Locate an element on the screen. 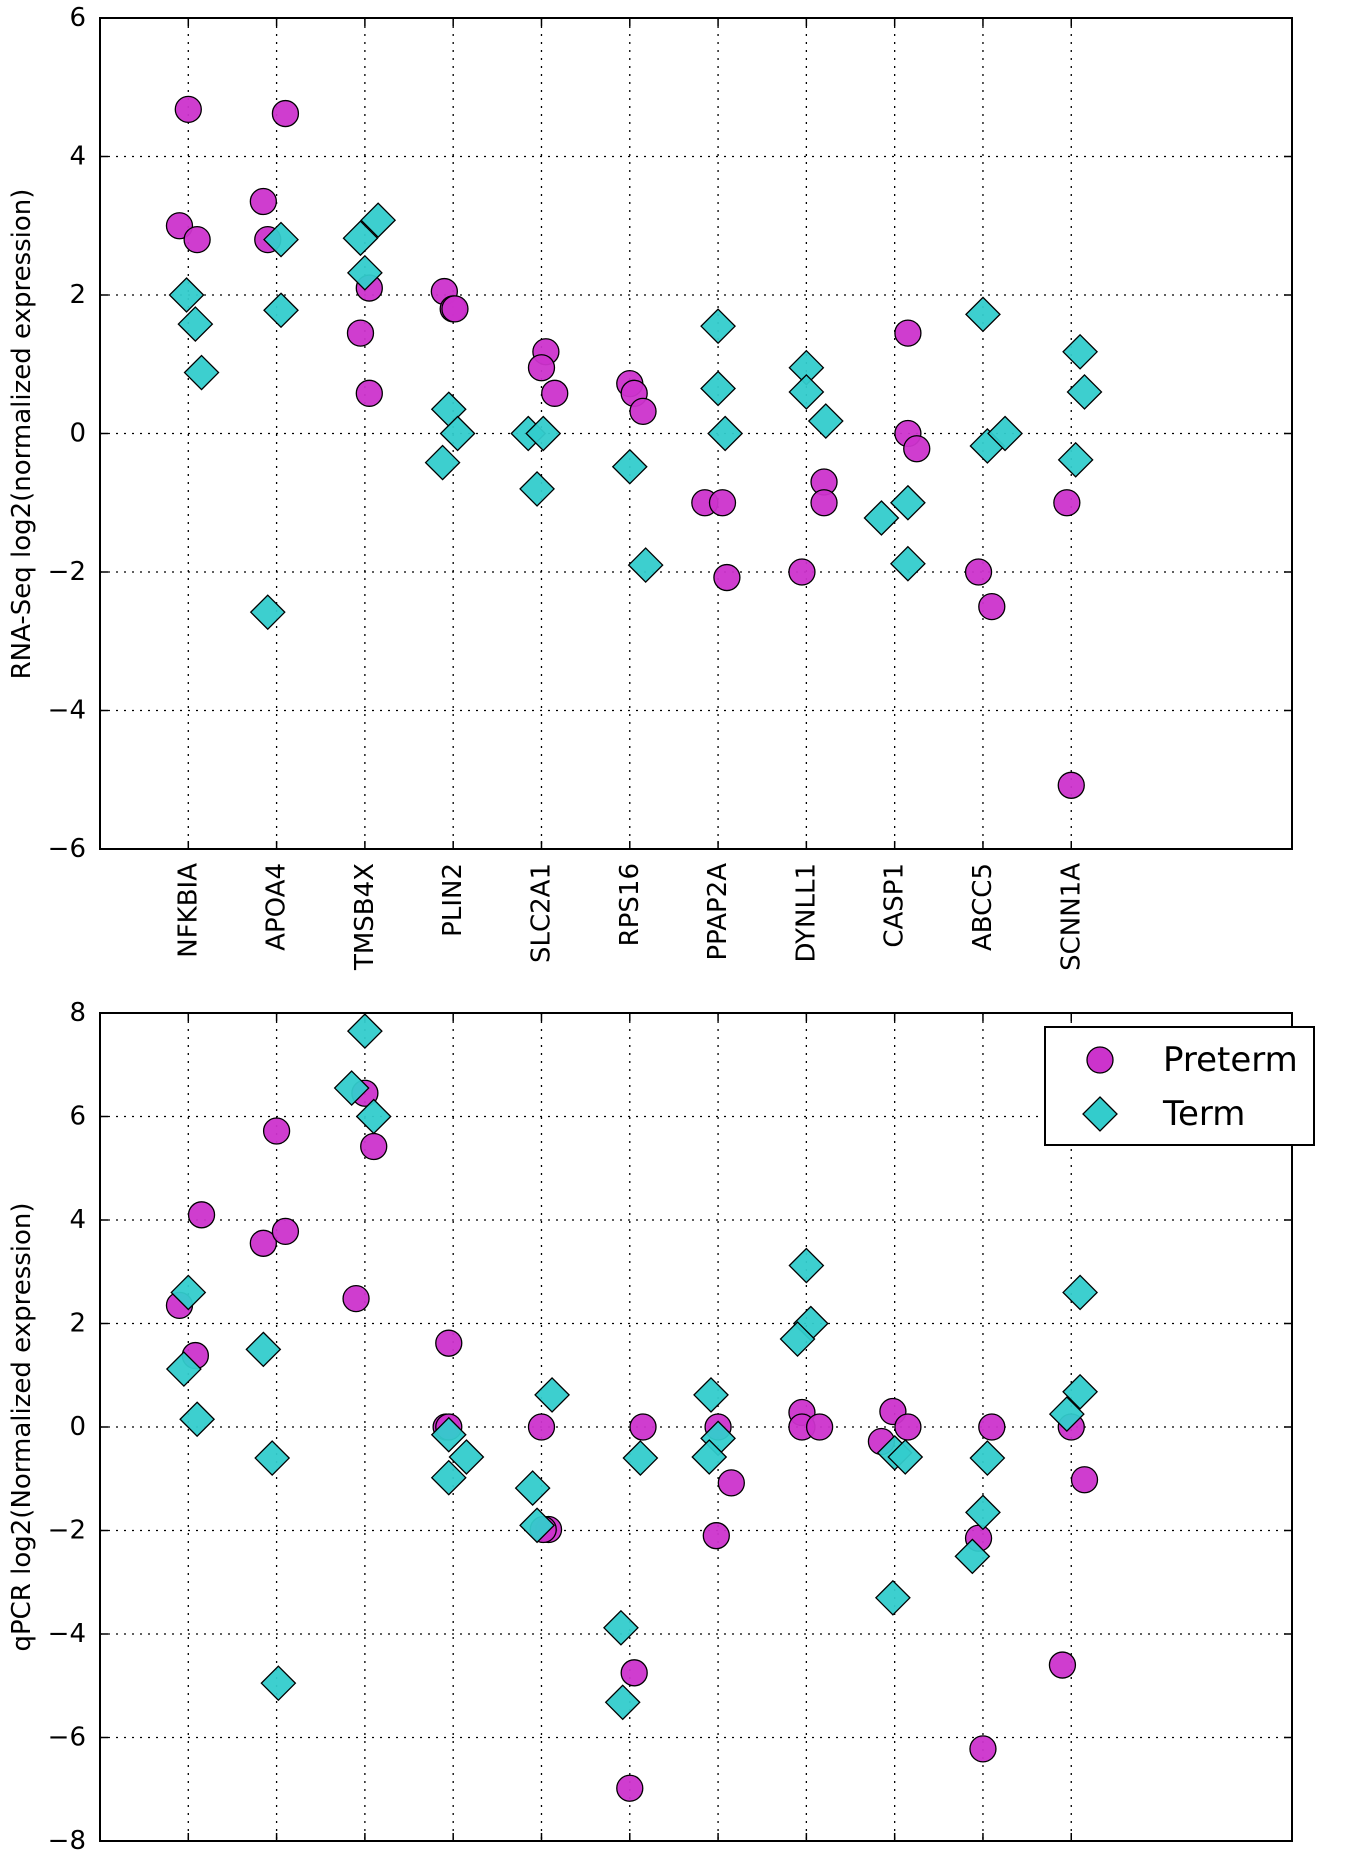  x-tick-label-slc2a1: SLC2A1 is located at coordinates (541, 913).